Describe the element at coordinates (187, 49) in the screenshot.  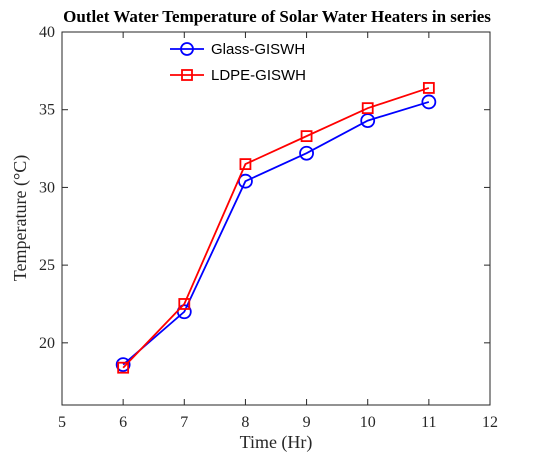
I see `legend-marker-glass` at that location.